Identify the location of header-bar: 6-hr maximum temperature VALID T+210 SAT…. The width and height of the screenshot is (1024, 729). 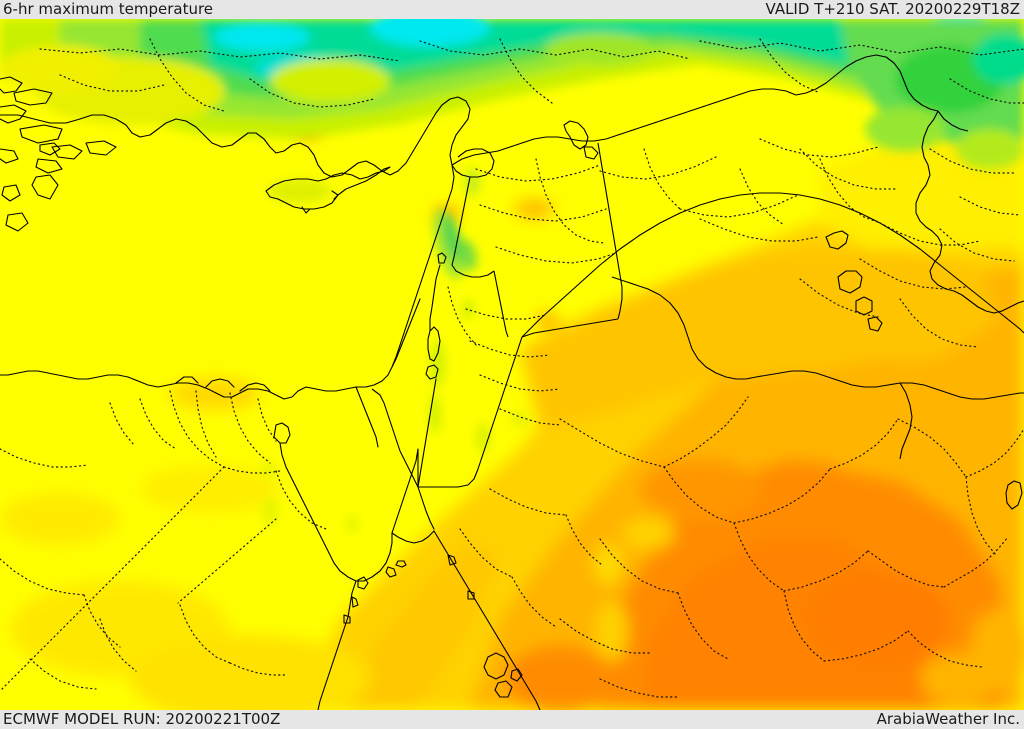
(512, 9).